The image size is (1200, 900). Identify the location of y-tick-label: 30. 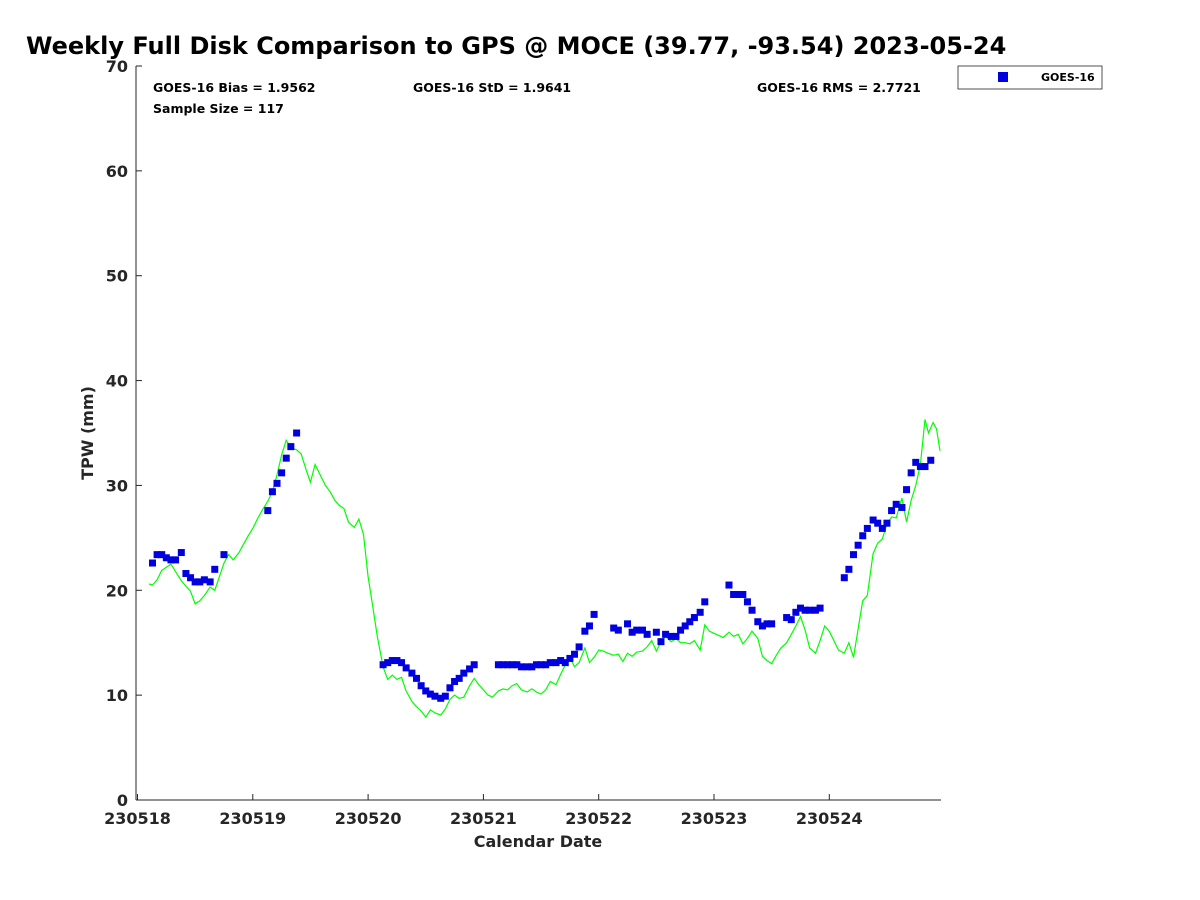
(117, 485).